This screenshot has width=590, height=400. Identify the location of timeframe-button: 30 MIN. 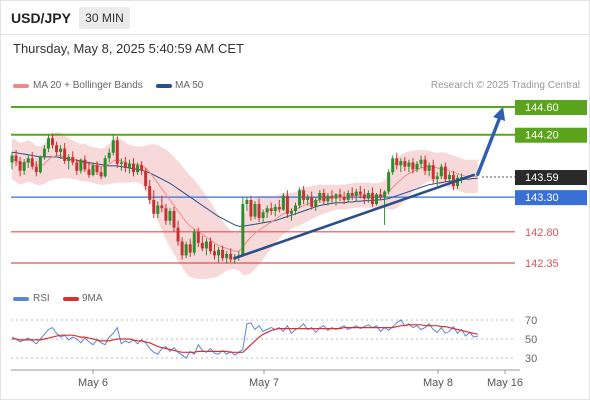
(104, 18).